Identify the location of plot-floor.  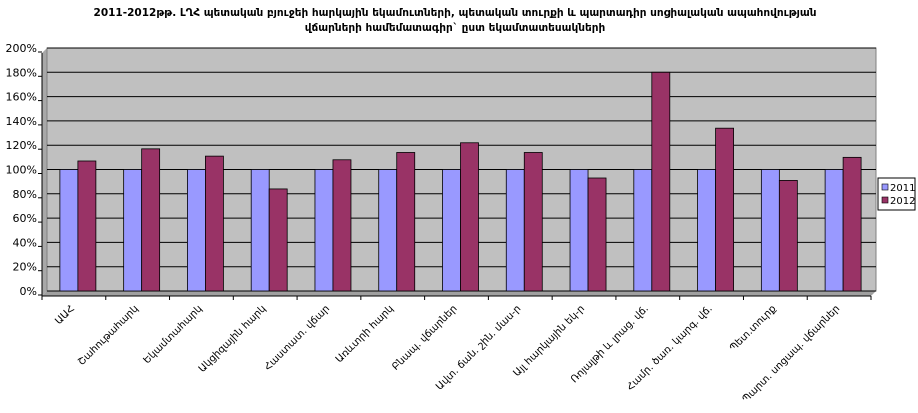
(459, 293).